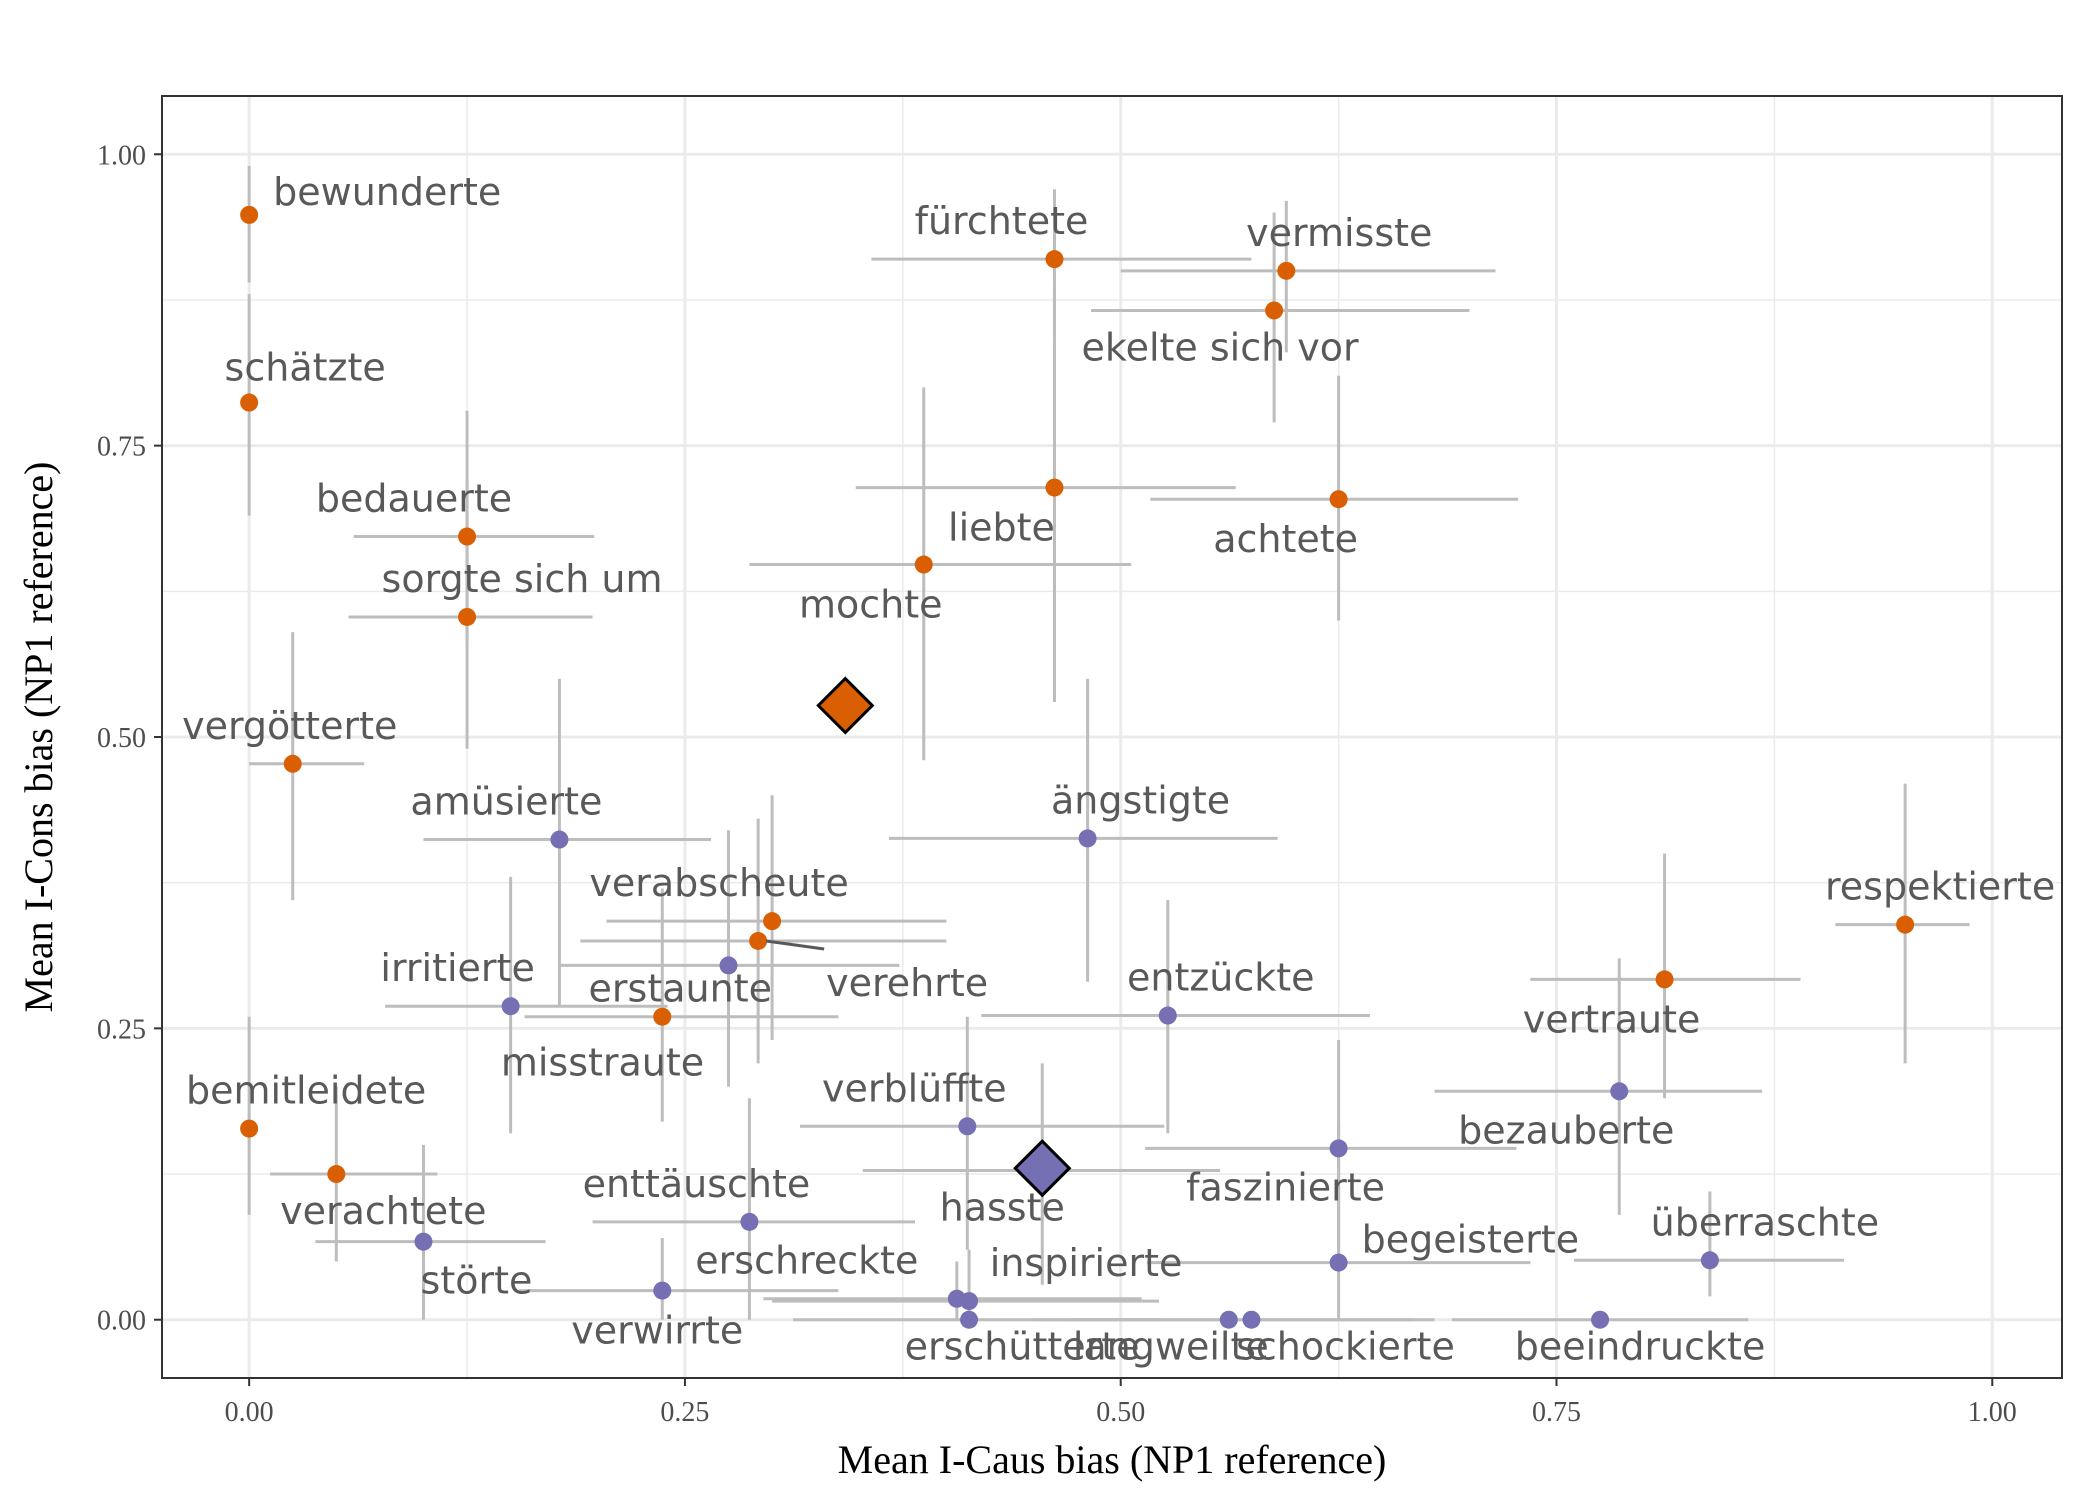  Describe the element at coordinates (602, 1062) in the screenshot. I see `point-label: misstraute` at that location.